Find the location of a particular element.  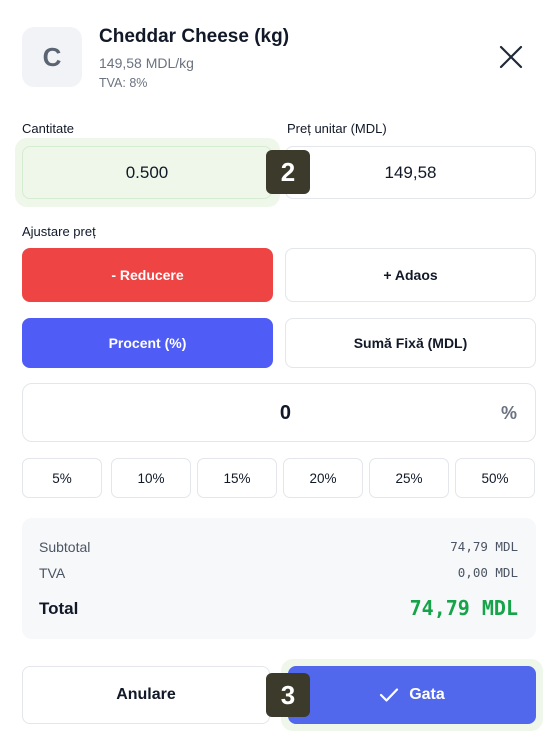

preset-15-button: 15% is located at coordinates (237, 478).